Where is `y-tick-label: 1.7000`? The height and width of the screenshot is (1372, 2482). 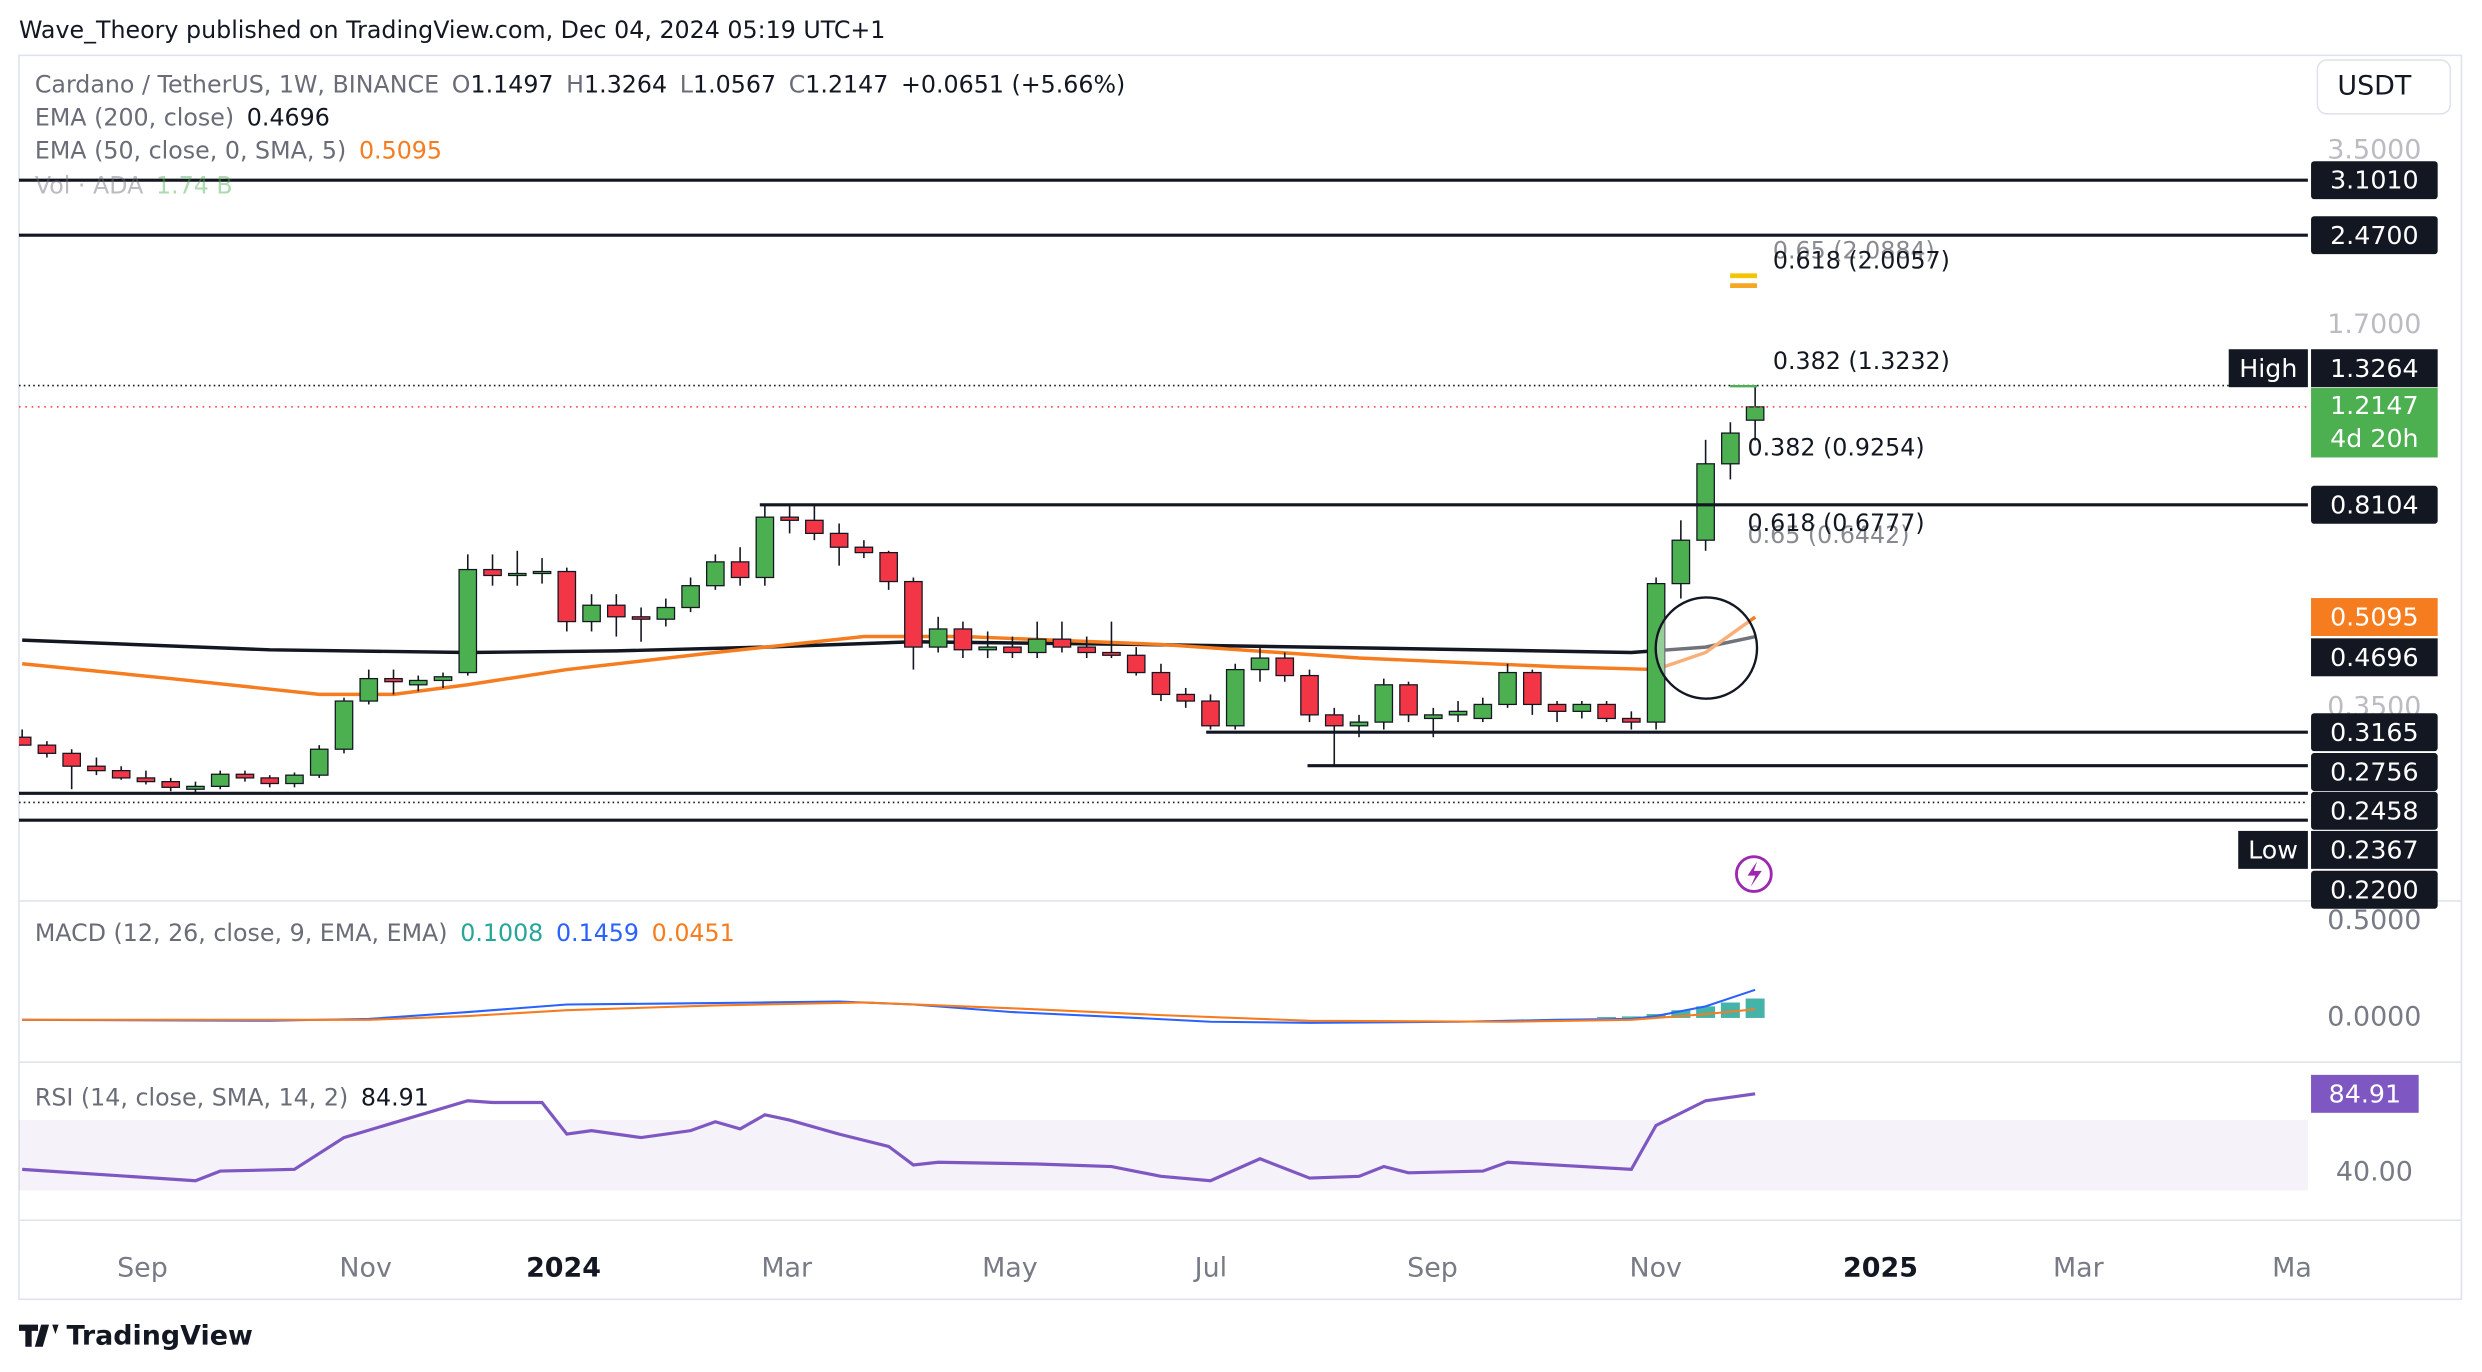 y-tick-label: 1.7000 is located at coordinates (2374, 324).